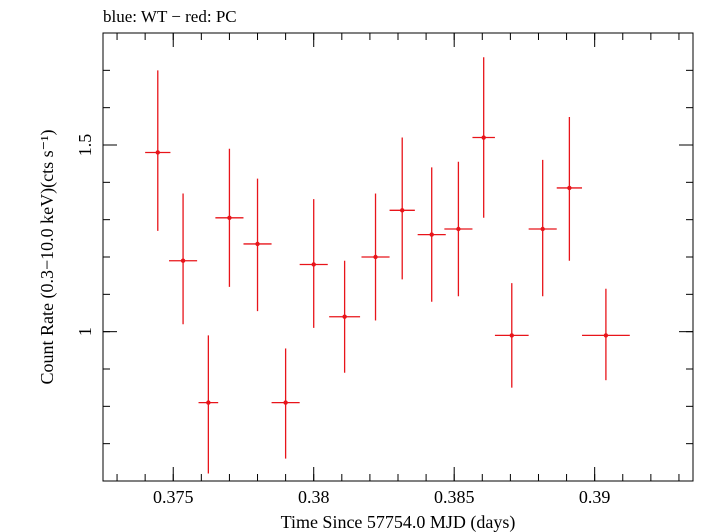  What do you see at coordinates (47, 256) in the screenshot?
I see `y-axis-label: Count Rate (0.3−10.0 keV)(cts s⁻¹)` at bounding box center [47, 256].